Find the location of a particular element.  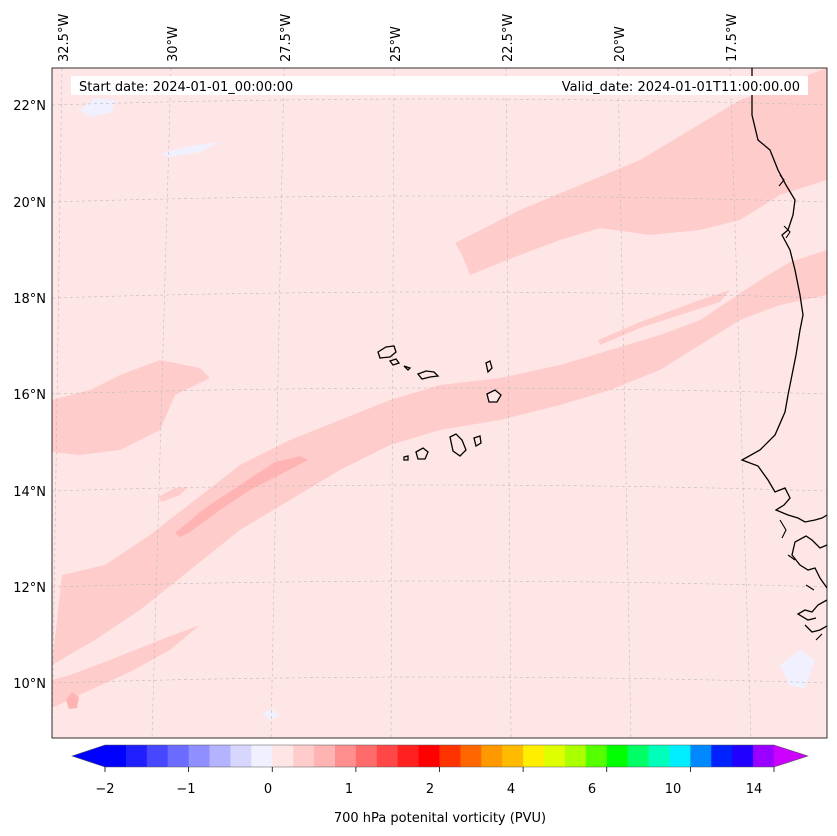

lat-label-14n: 14°N is located at coordinates (29, 492).